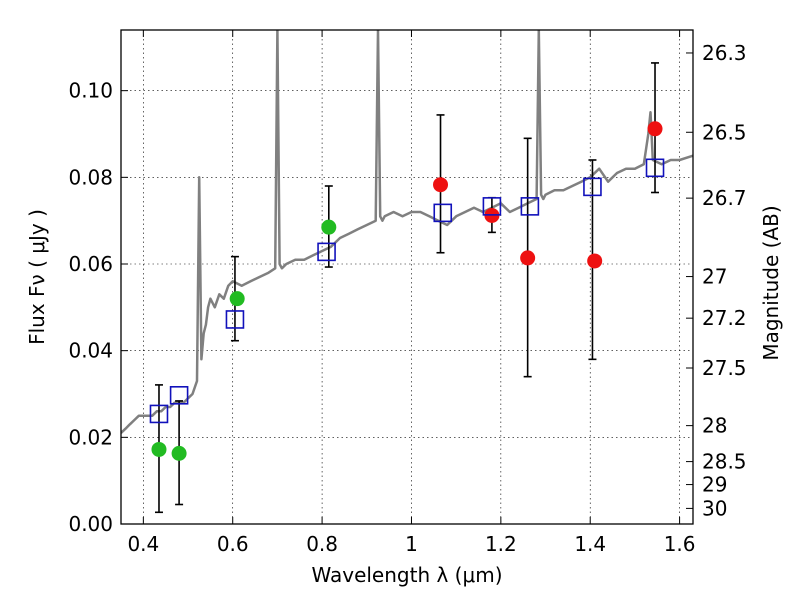 The image size is (800, 600). I want to click on x-tick-label: 1, so click(411, 544).